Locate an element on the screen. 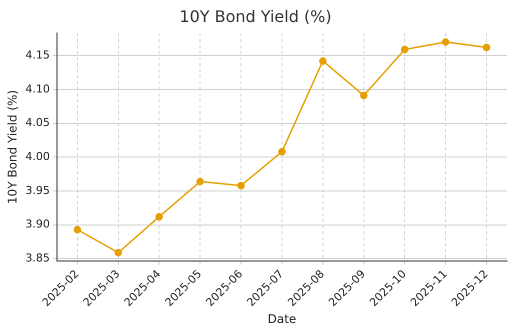 This screenshot has width=529, height=329. x-axis-title: Date is located at coordinates (282, 319).